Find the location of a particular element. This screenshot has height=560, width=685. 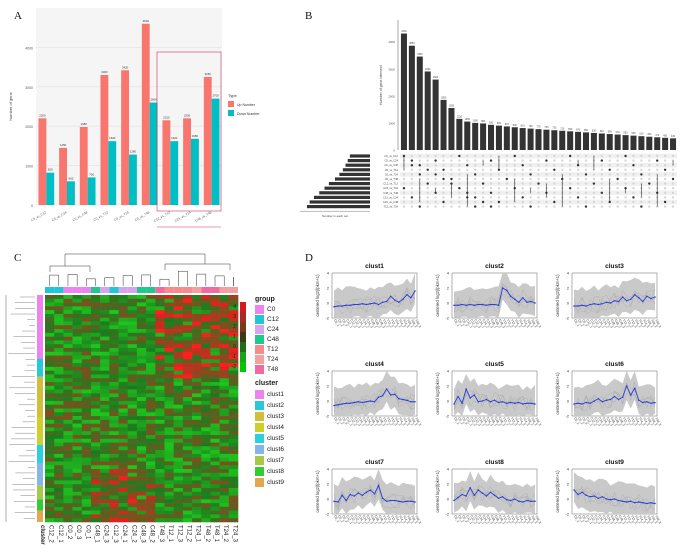

group-legend-label: T24 is located at coordinates (273, 359).